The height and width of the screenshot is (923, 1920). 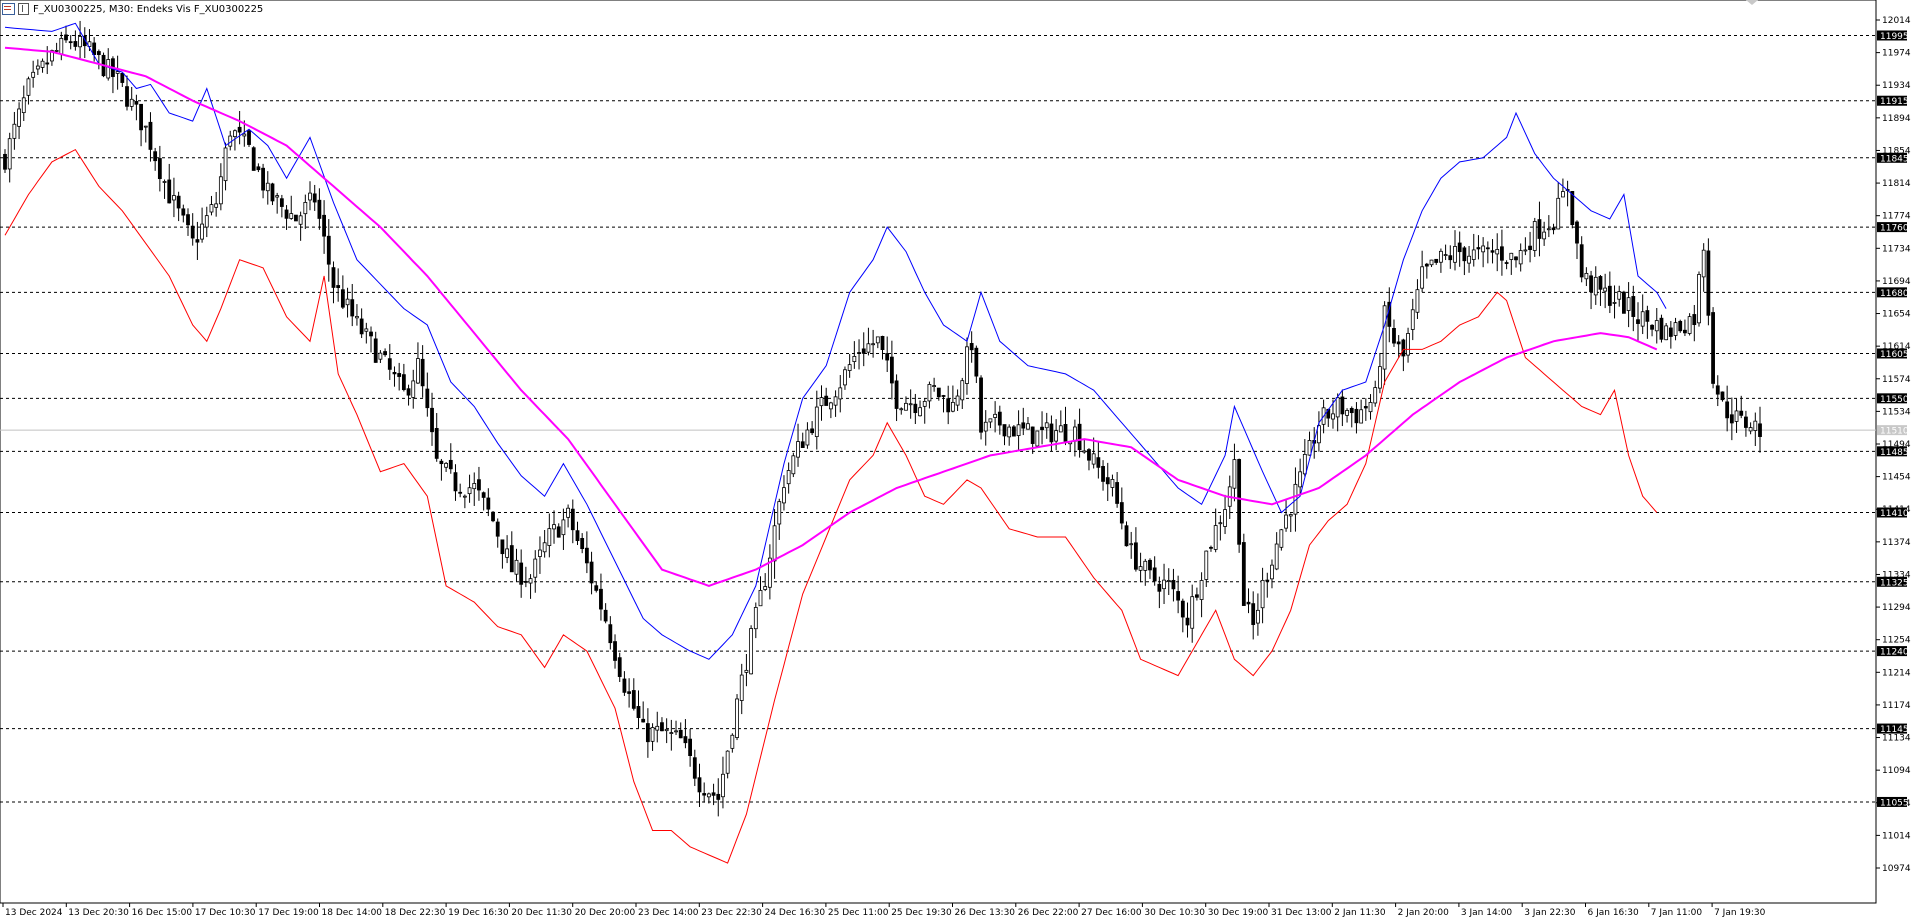 What do you see at coordinates (1896, 54) in the screenshot?
I see `y-tick-label: 11974` at bounding box center [1896, 54].